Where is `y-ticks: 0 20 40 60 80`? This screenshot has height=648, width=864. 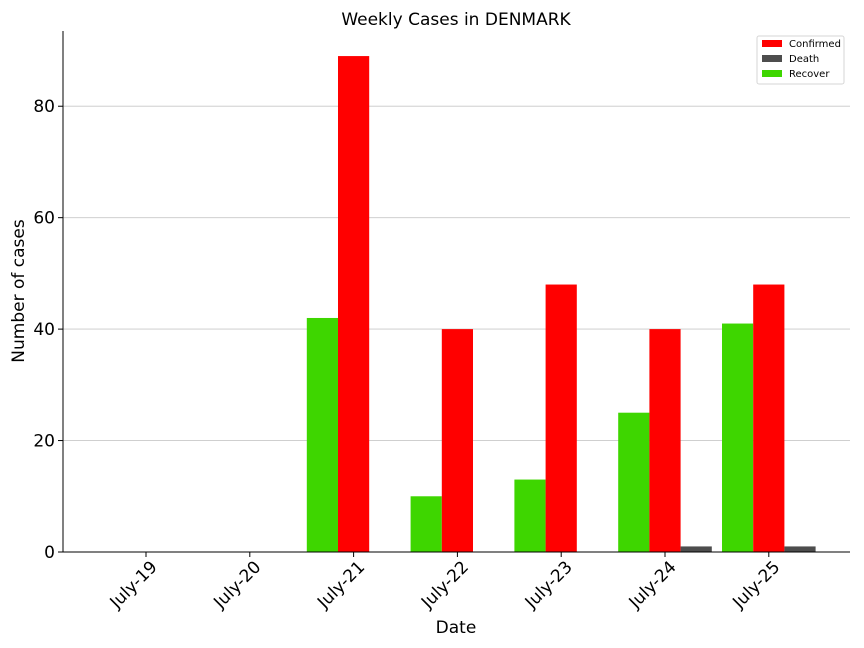 y-ticks: 0 20 40 60 80 is located at coordinates (48, 330).